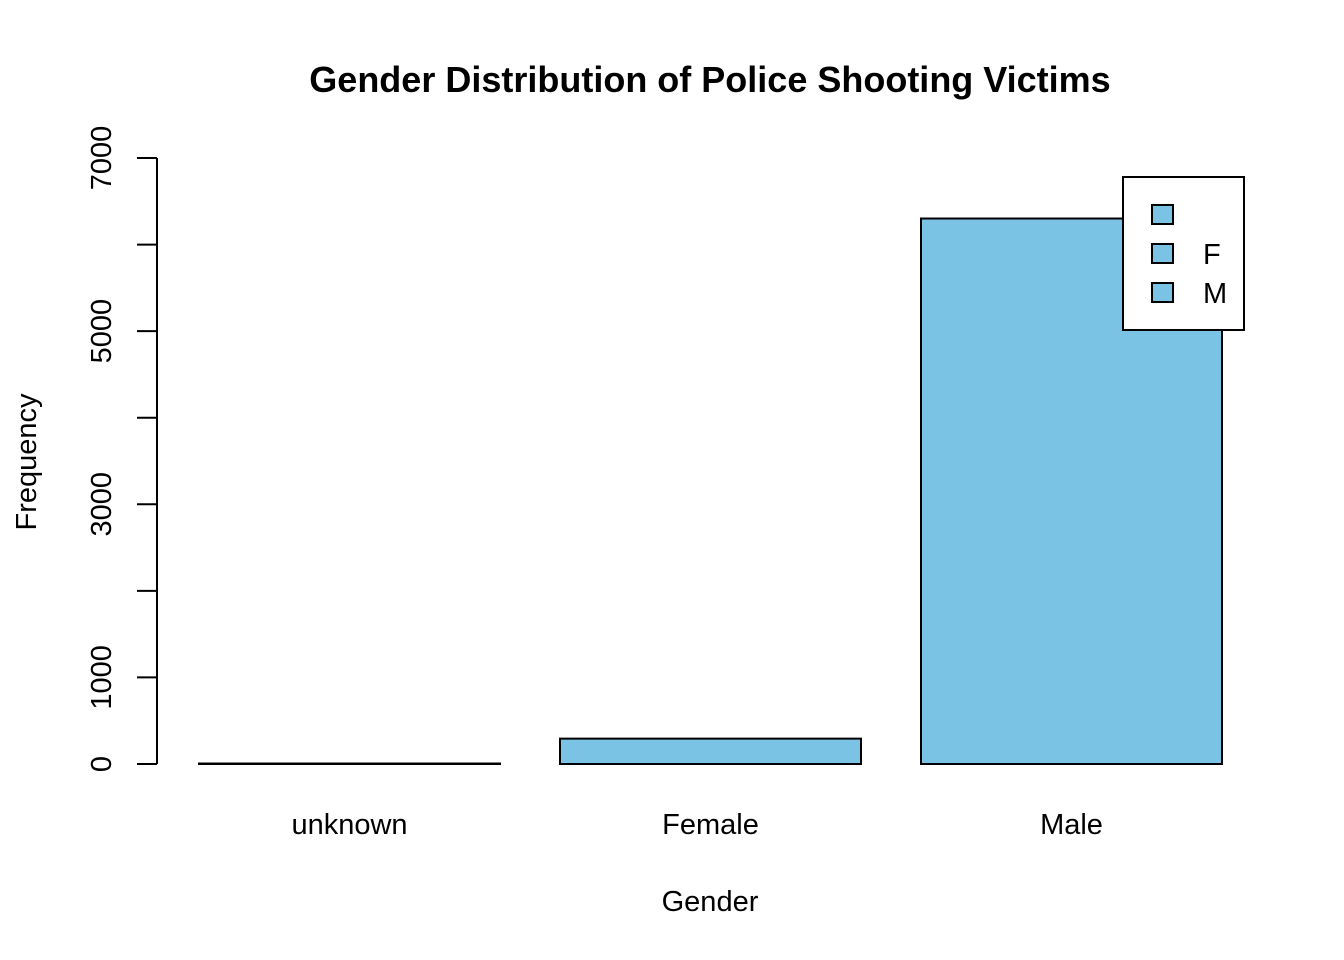 Image resolution: width=1344 pixels, height=960 pixels. Describe the element at coordinates (710, 825) in the screenshot. I see `x-tick-label: Female` at that location.